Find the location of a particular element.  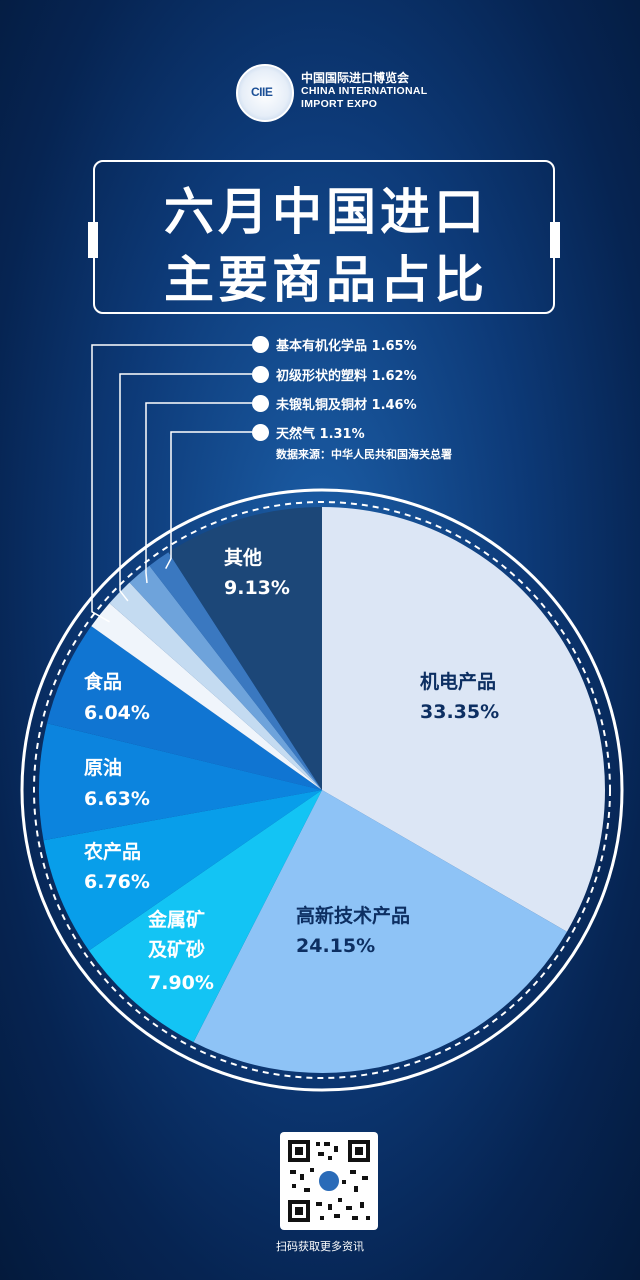

page-title-line-2: 主要商品占比 is located at coordinates (326, 280).